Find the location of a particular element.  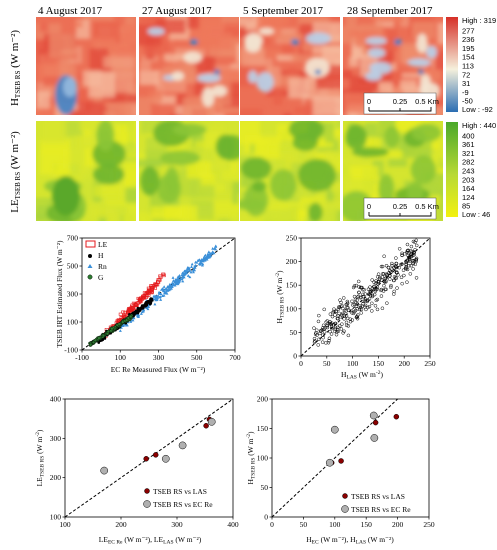

chart4-one-to-one-line is located at coordinates (334, 458).